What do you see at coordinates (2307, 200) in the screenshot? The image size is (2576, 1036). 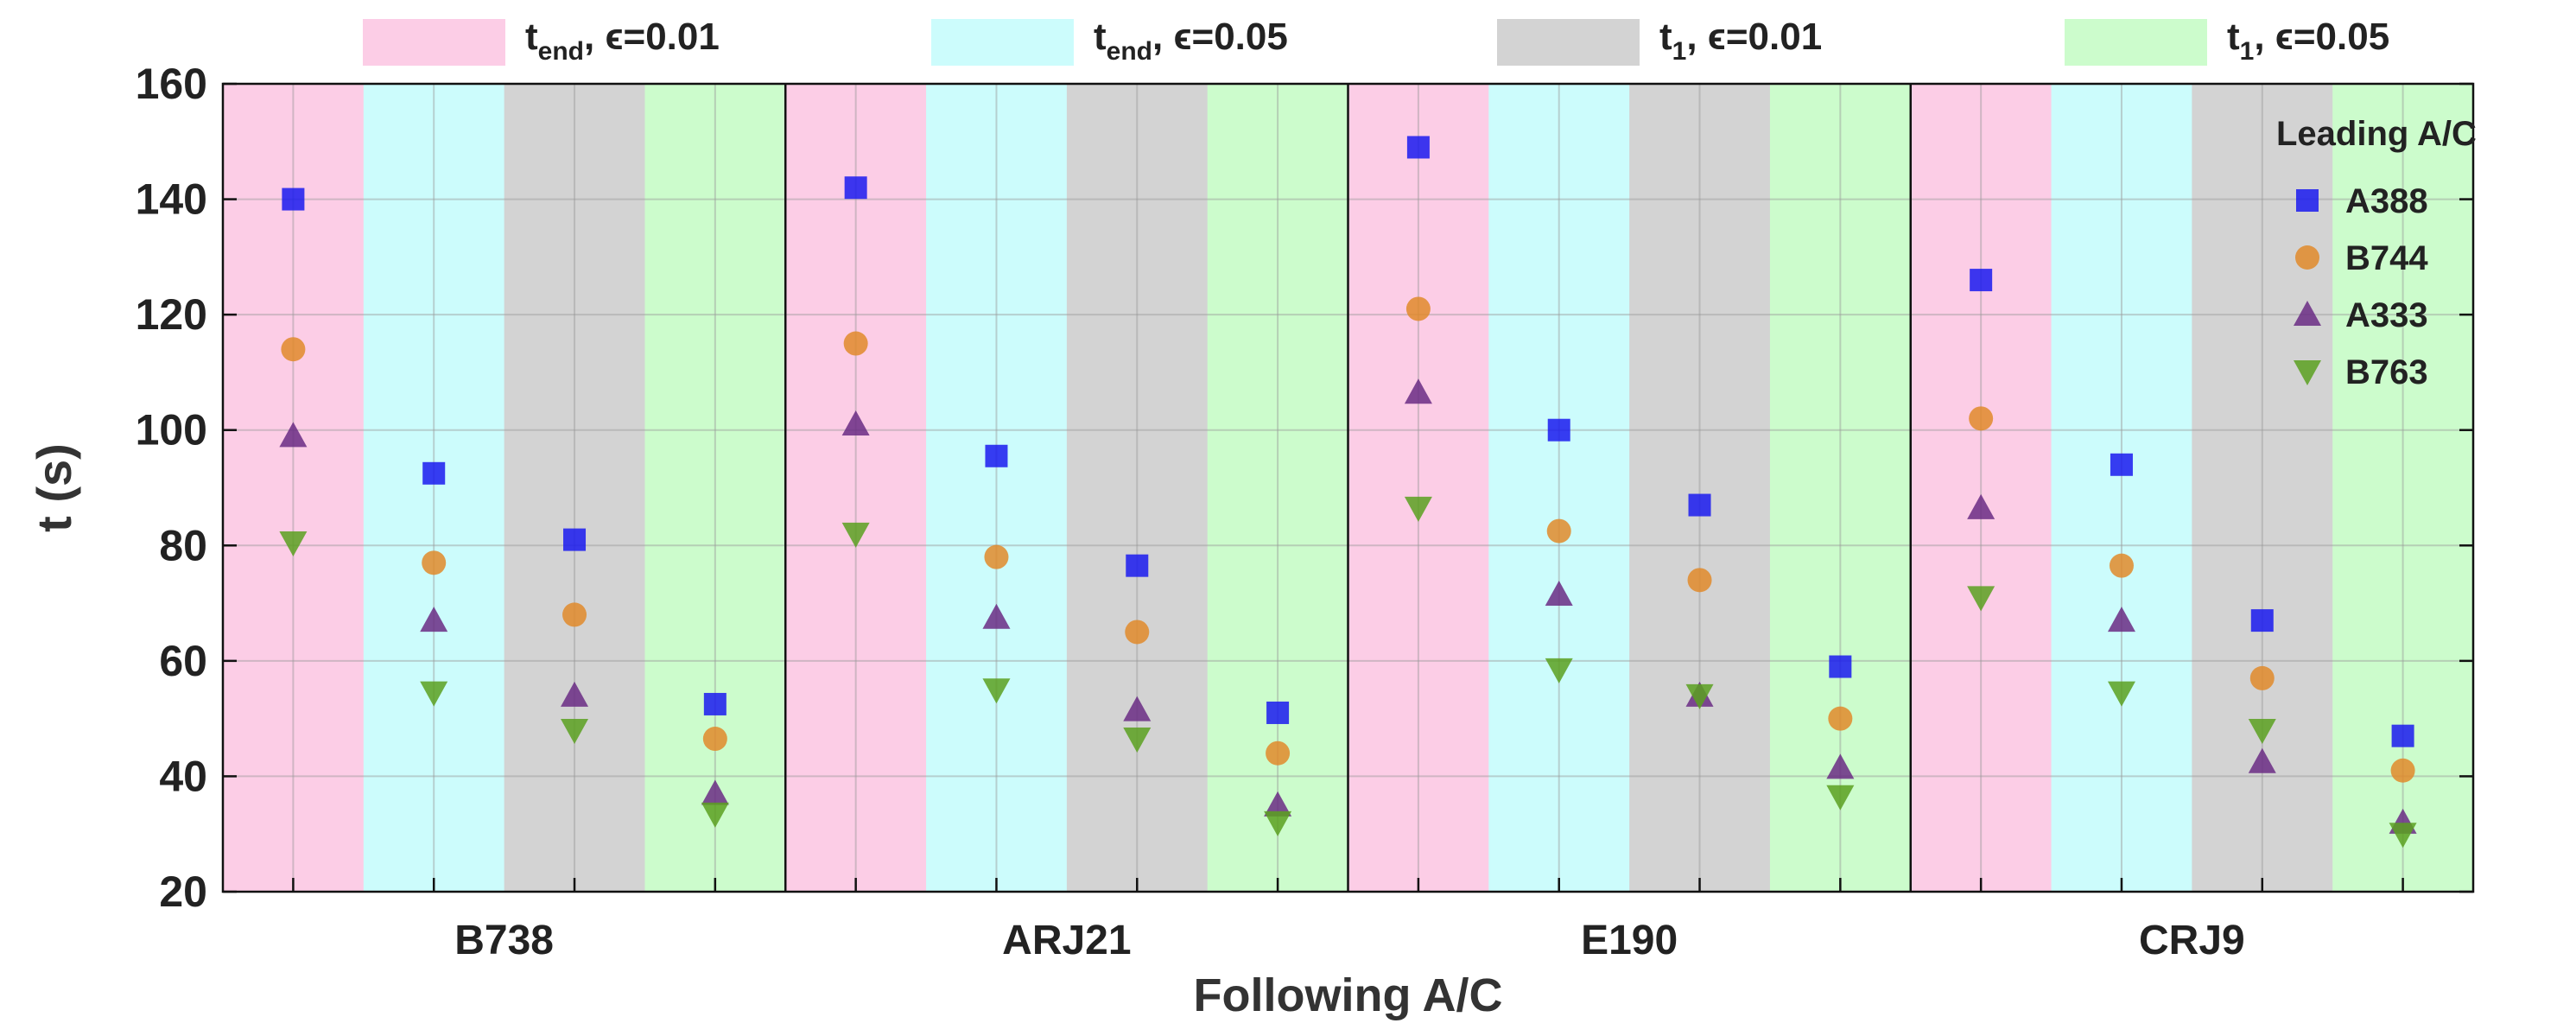 I see `series-legend-marker-a388` at bounding box center [2307, 200].